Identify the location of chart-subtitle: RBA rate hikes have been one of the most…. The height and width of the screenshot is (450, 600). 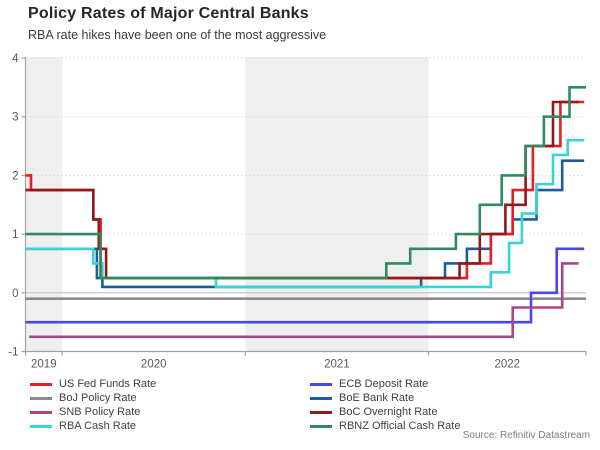
(177, 35).